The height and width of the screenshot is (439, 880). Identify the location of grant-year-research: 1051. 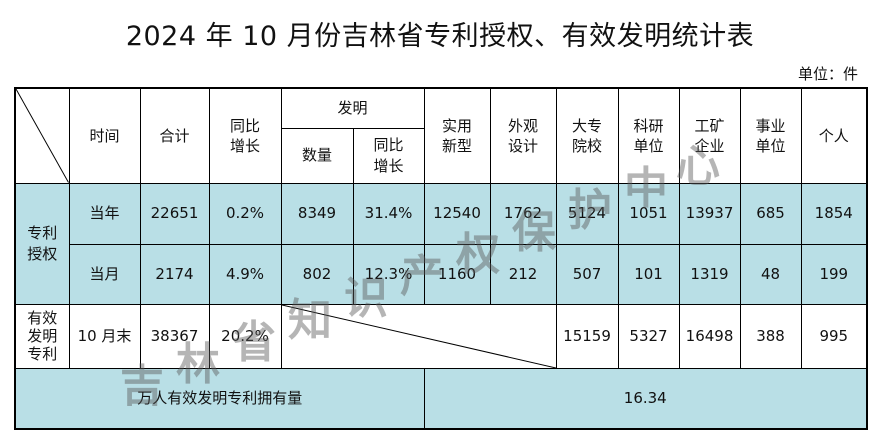
(648, 213).